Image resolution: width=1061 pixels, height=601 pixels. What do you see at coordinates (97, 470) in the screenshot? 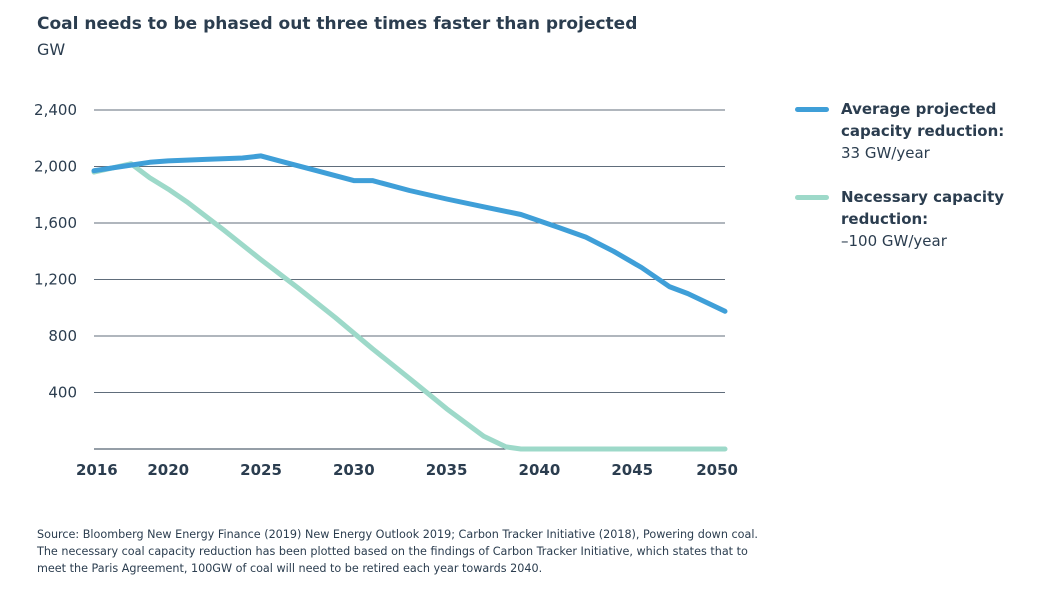
I see `x-tick-label: 2016` at bounding box center [97, 470].